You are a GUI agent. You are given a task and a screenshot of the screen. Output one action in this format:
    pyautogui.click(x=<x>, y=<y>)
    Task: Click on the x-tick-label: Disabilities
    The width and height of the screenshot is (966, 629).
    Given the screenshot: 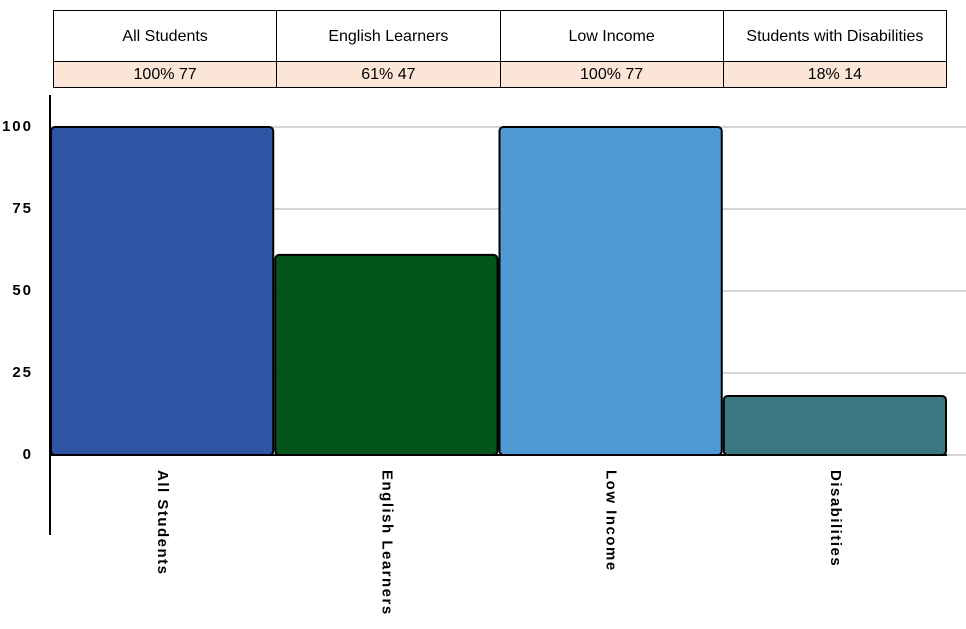 What is the action you would take?
    pyautogui.click(x=835, y=518)
    